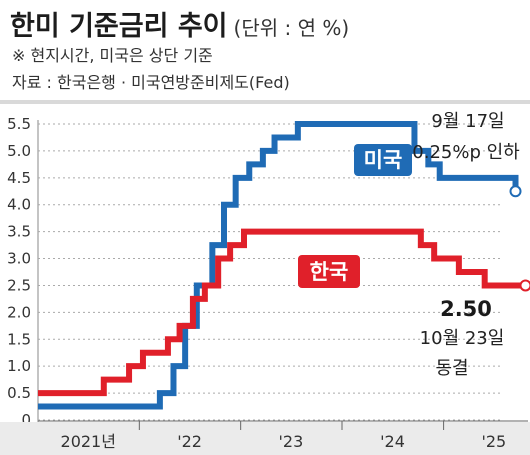  What do you see at coordinates (19, 366) in the screenshot?
I see `y-tick-label: 1.0` at bounding box center [19, 366].